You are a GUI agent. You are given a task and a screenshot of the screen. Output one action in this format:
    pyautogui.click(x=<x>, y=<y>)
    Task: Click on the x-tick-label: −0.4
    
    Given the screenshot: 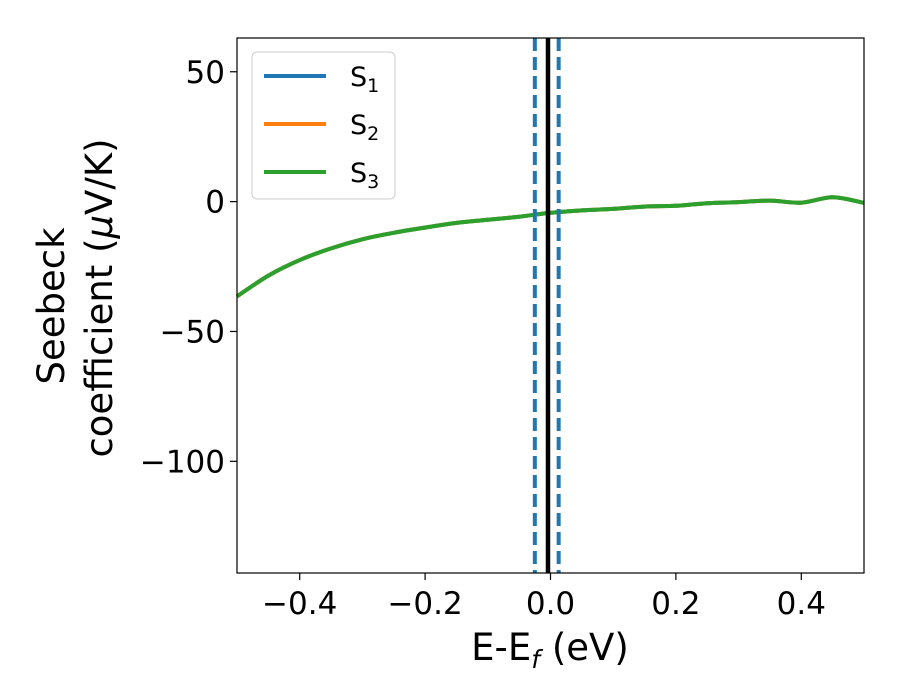 What is the action you would take?
    pyautogui.click(x=299, y=604)
    